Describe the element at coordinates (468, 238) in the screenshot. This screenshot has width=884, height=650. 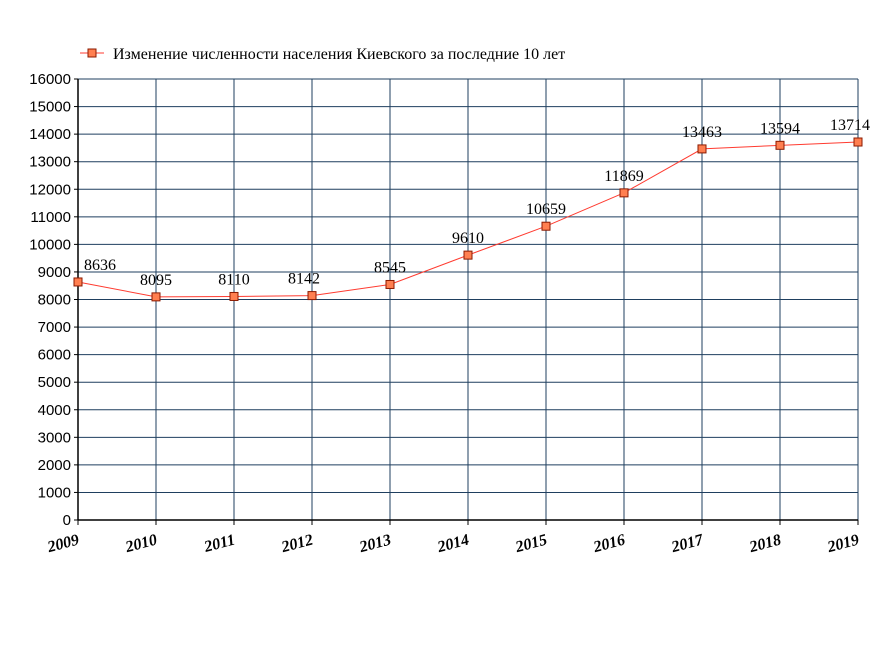
I see `data-label-2014: 9610` at that location.